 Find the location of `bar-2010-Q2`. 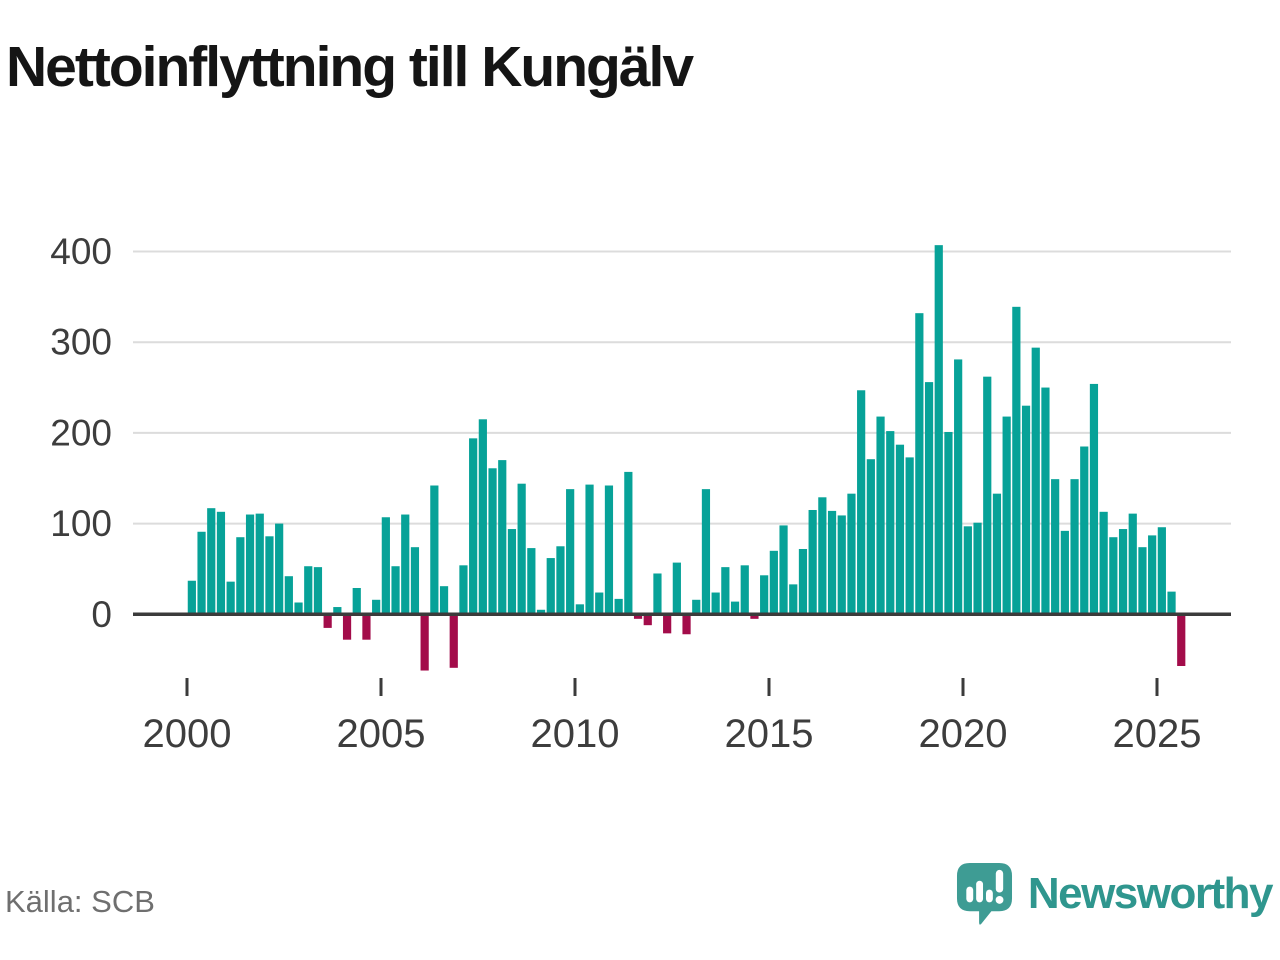

bar-2010-Q2 is located at coordinates (589, 549).